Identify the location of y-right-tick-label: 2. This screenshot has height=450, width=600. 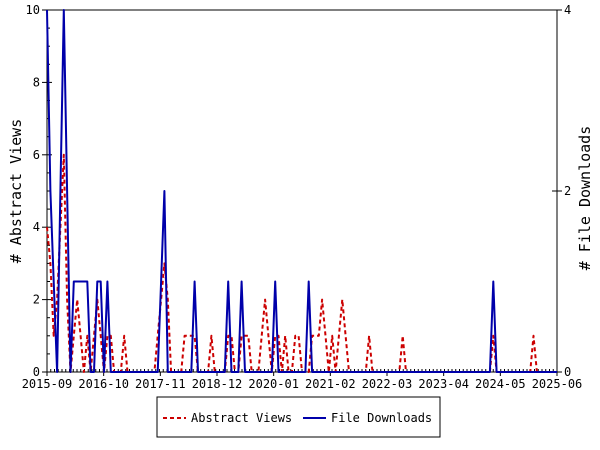
(567, 191).